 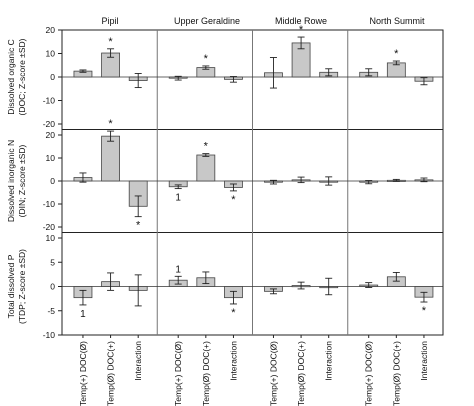 What do you see at coordinates (397, 21) in the screenshot?
I see `site-title-north-summit: North Summit` at bounding box center [397, 21].